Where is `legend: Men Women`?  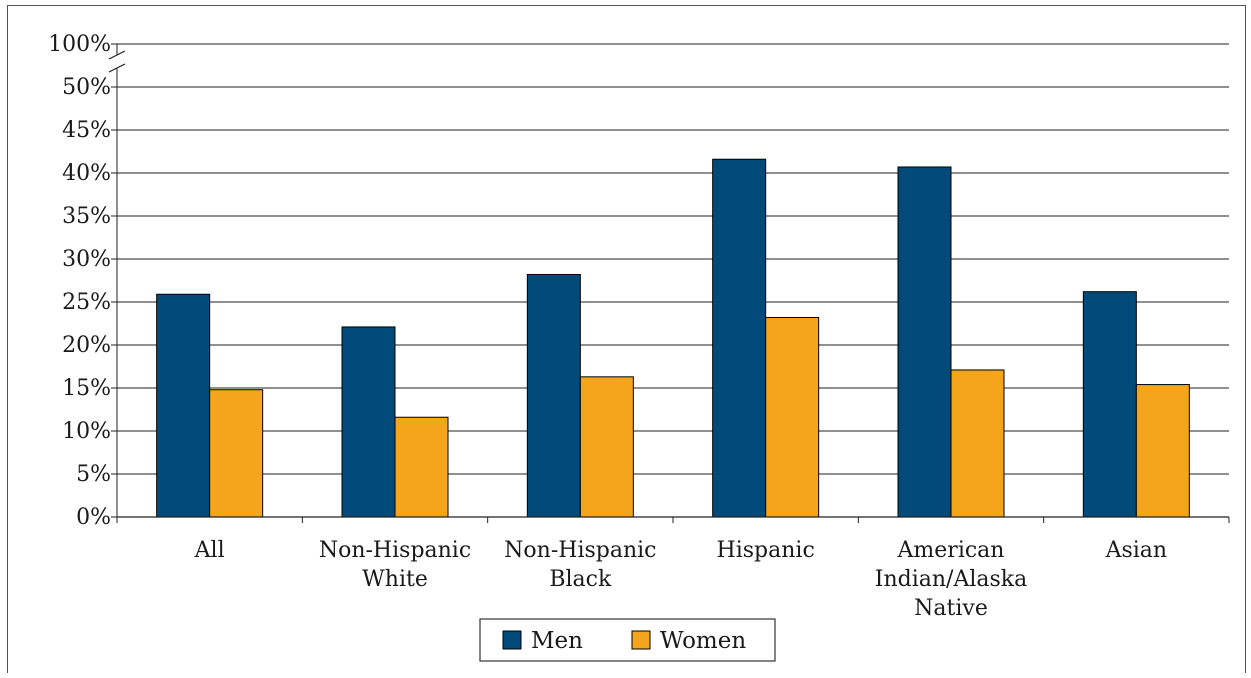 legend: Men Women is located at coordinates (627, 640).